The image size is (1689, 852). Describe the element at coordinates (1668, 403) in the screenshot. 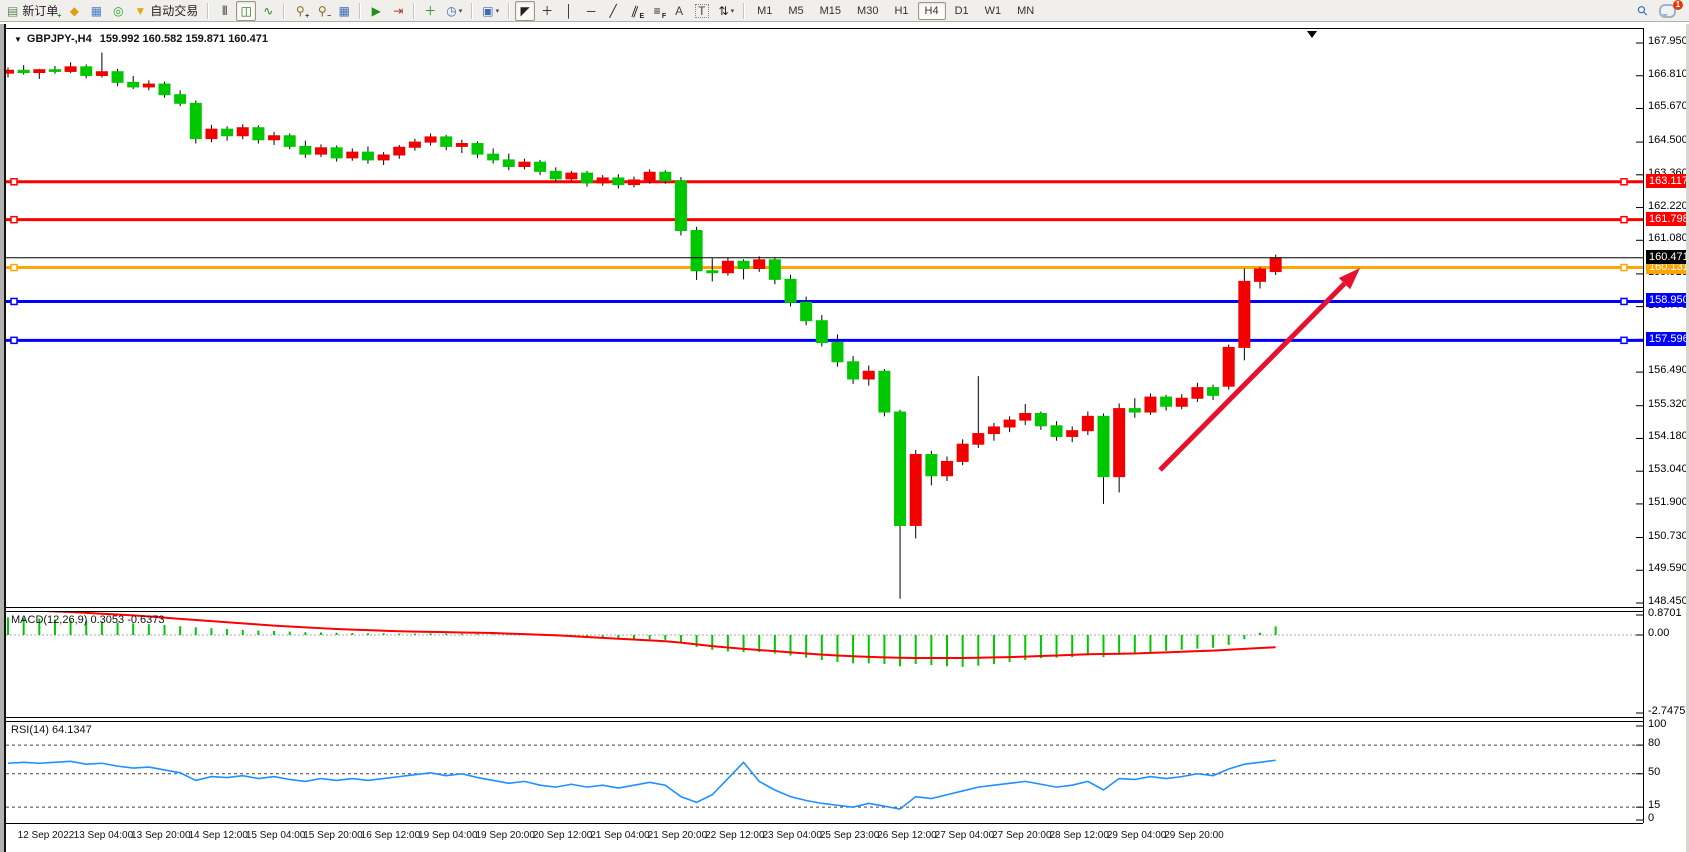

I see `price-tick-label: 155.320` at that location.